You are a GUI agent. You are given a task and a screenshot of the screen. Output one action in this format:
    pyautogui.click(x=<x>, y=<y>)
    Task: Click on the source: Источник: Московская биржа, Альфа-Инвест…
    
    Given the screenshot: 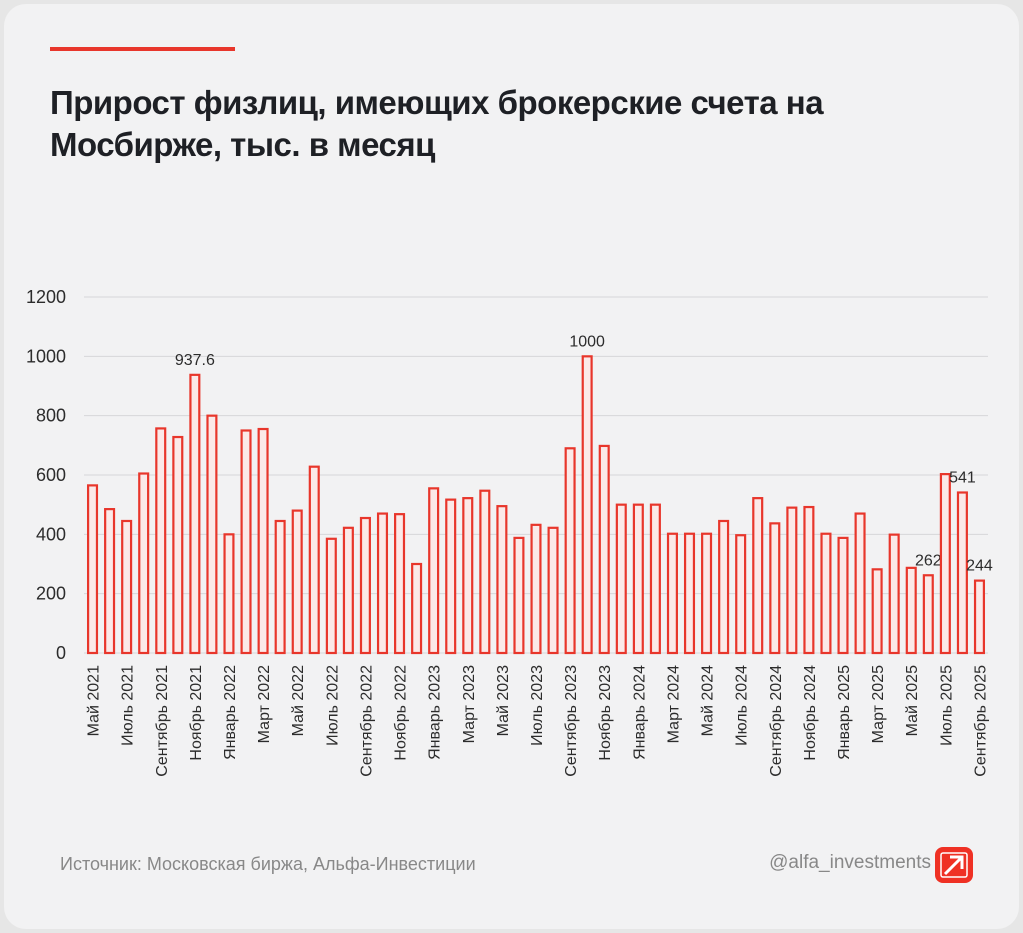 What is the action you would take?
    pyautogui.click(x=268, y=864)
    